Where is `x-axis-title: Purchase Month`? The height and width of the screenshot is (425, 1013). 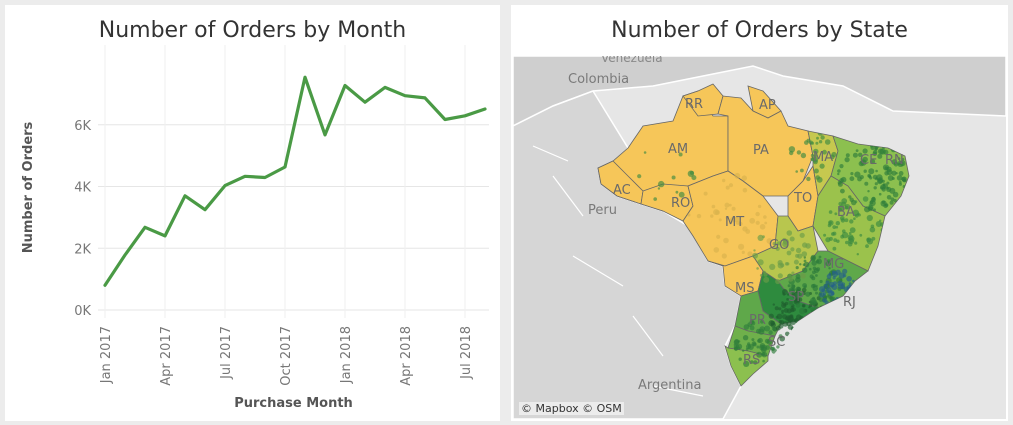
x-axis-title: Purchase Month is located at coordinates (293, 403).